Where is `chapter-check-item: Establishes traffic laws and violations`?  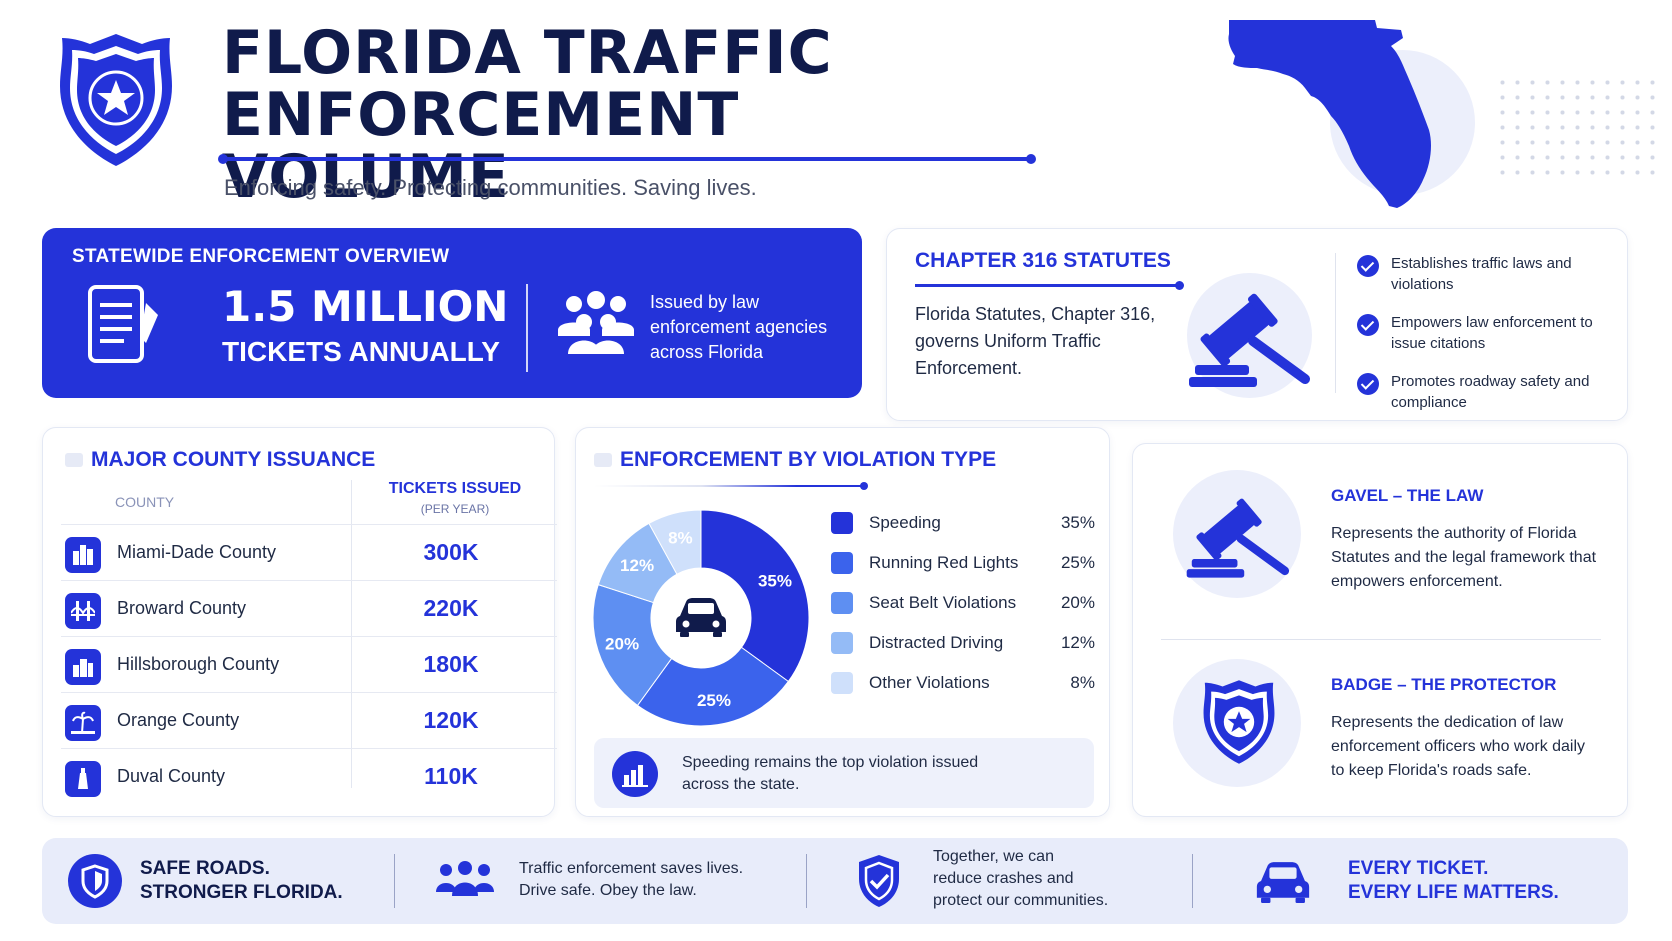 chapter-check-item: Establishes traffic laws and violations is located at coordinates (1477, 274).